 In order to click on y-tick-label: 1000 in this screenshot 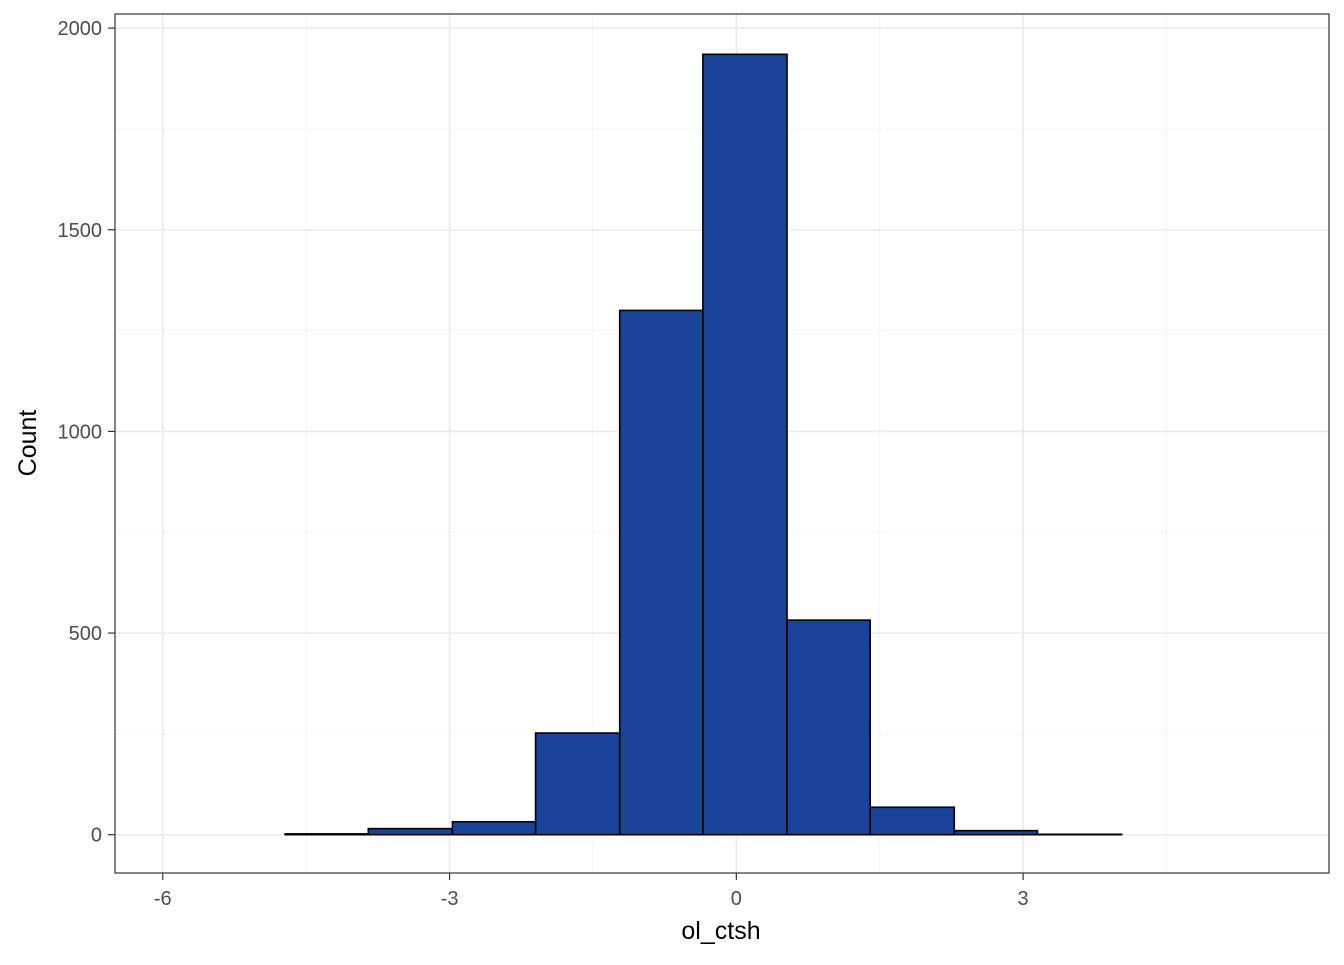, I will do `click(80, 432)`.